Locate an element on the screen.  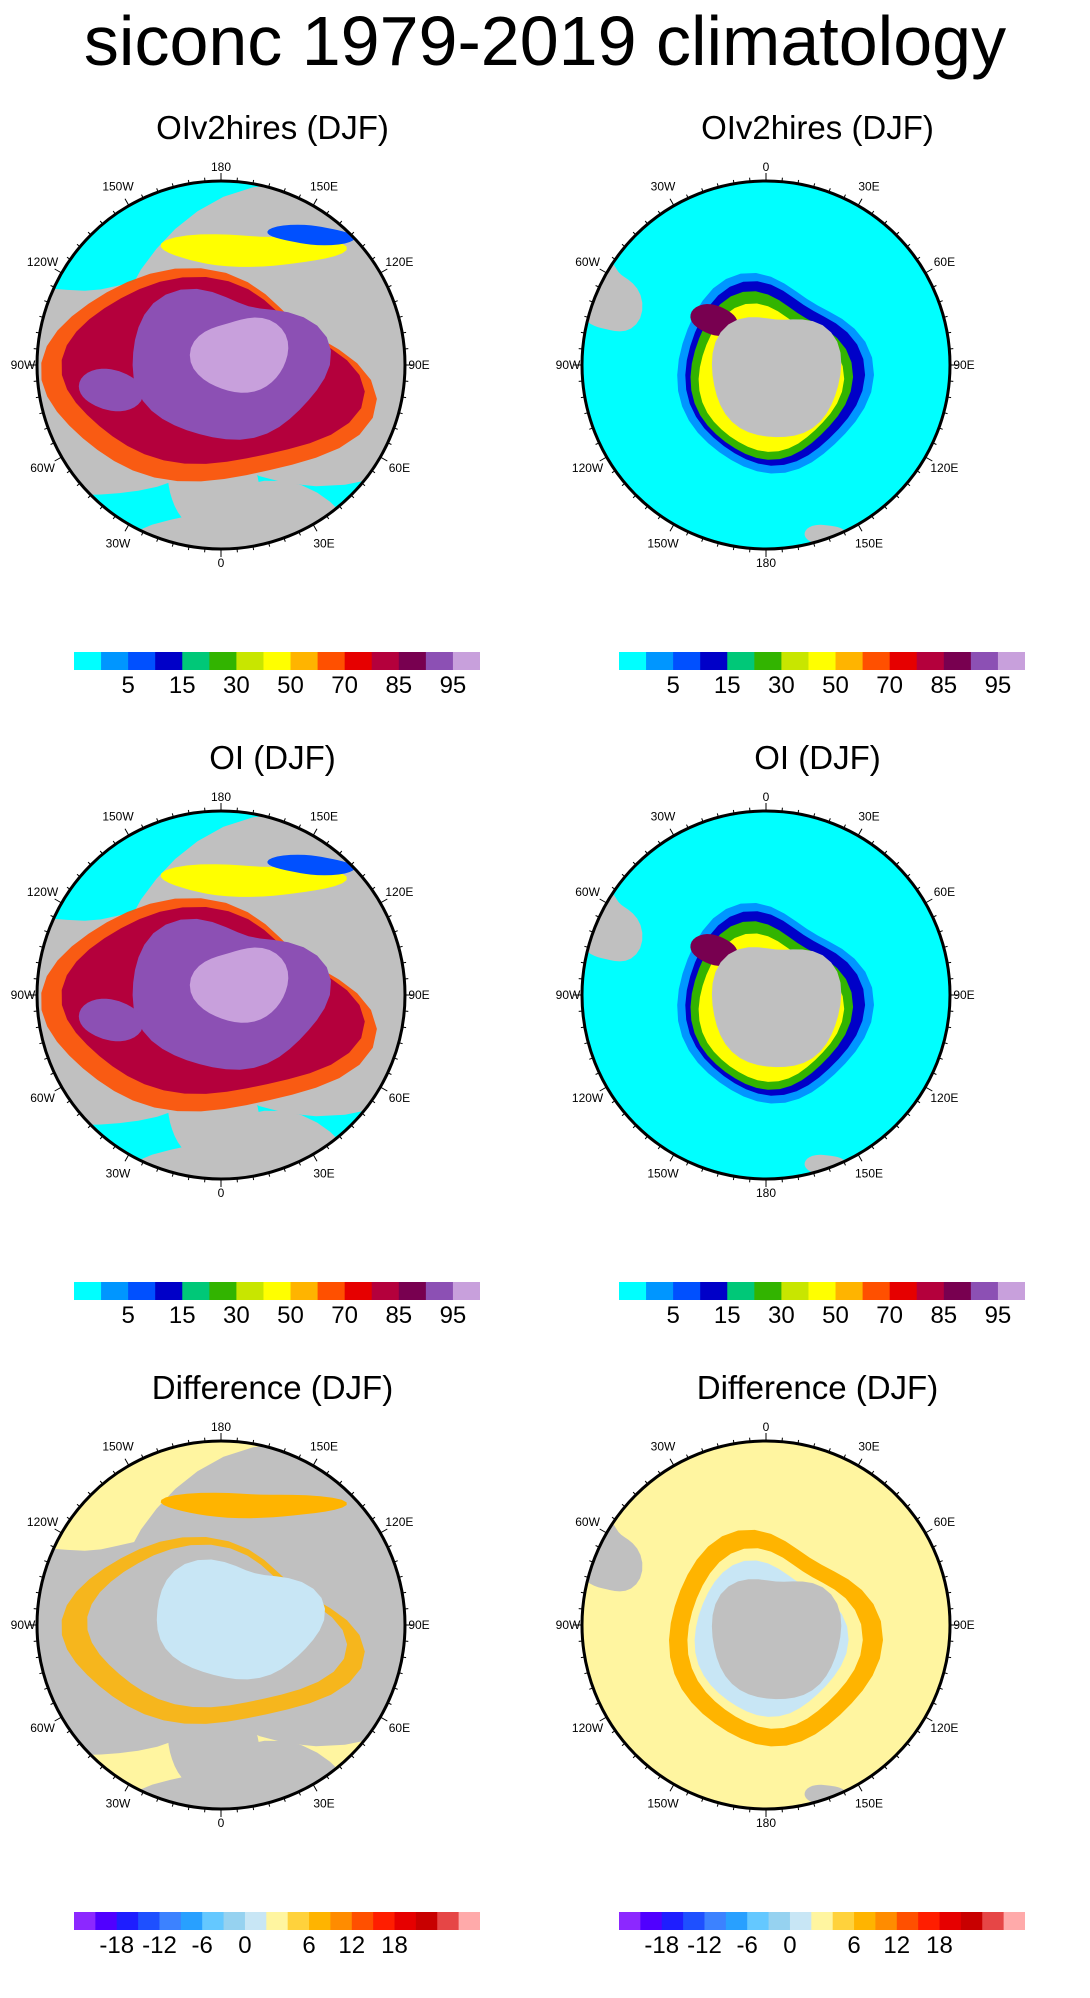
colorbar-tick-label: 15 is located at coordinates (727, 1316).